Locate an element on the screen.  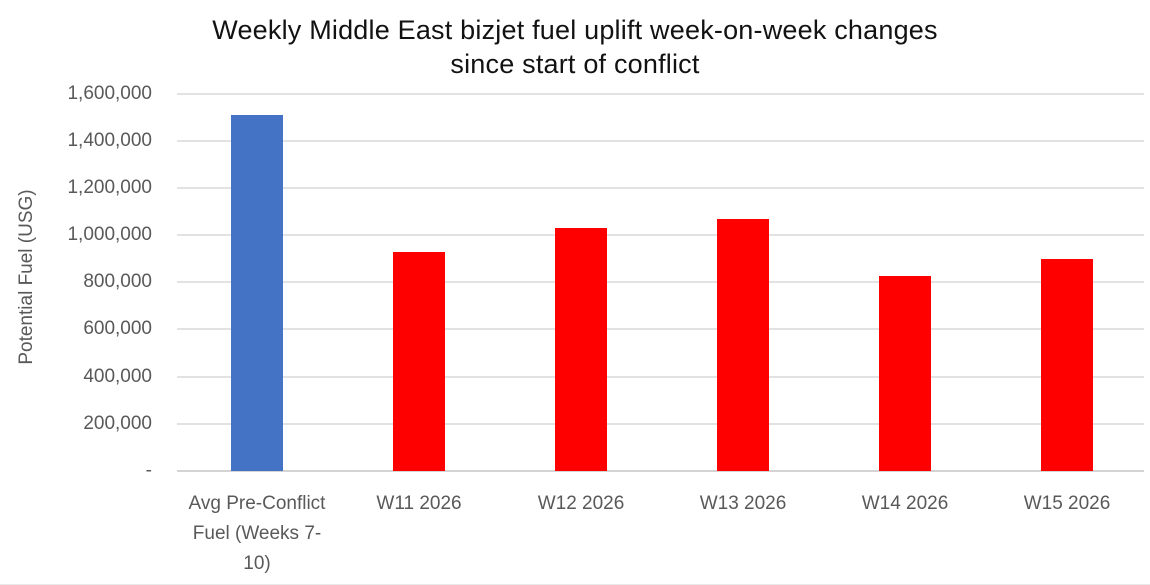
x-tick-label-line: W14 2026 is located at coordinates (905, 503).